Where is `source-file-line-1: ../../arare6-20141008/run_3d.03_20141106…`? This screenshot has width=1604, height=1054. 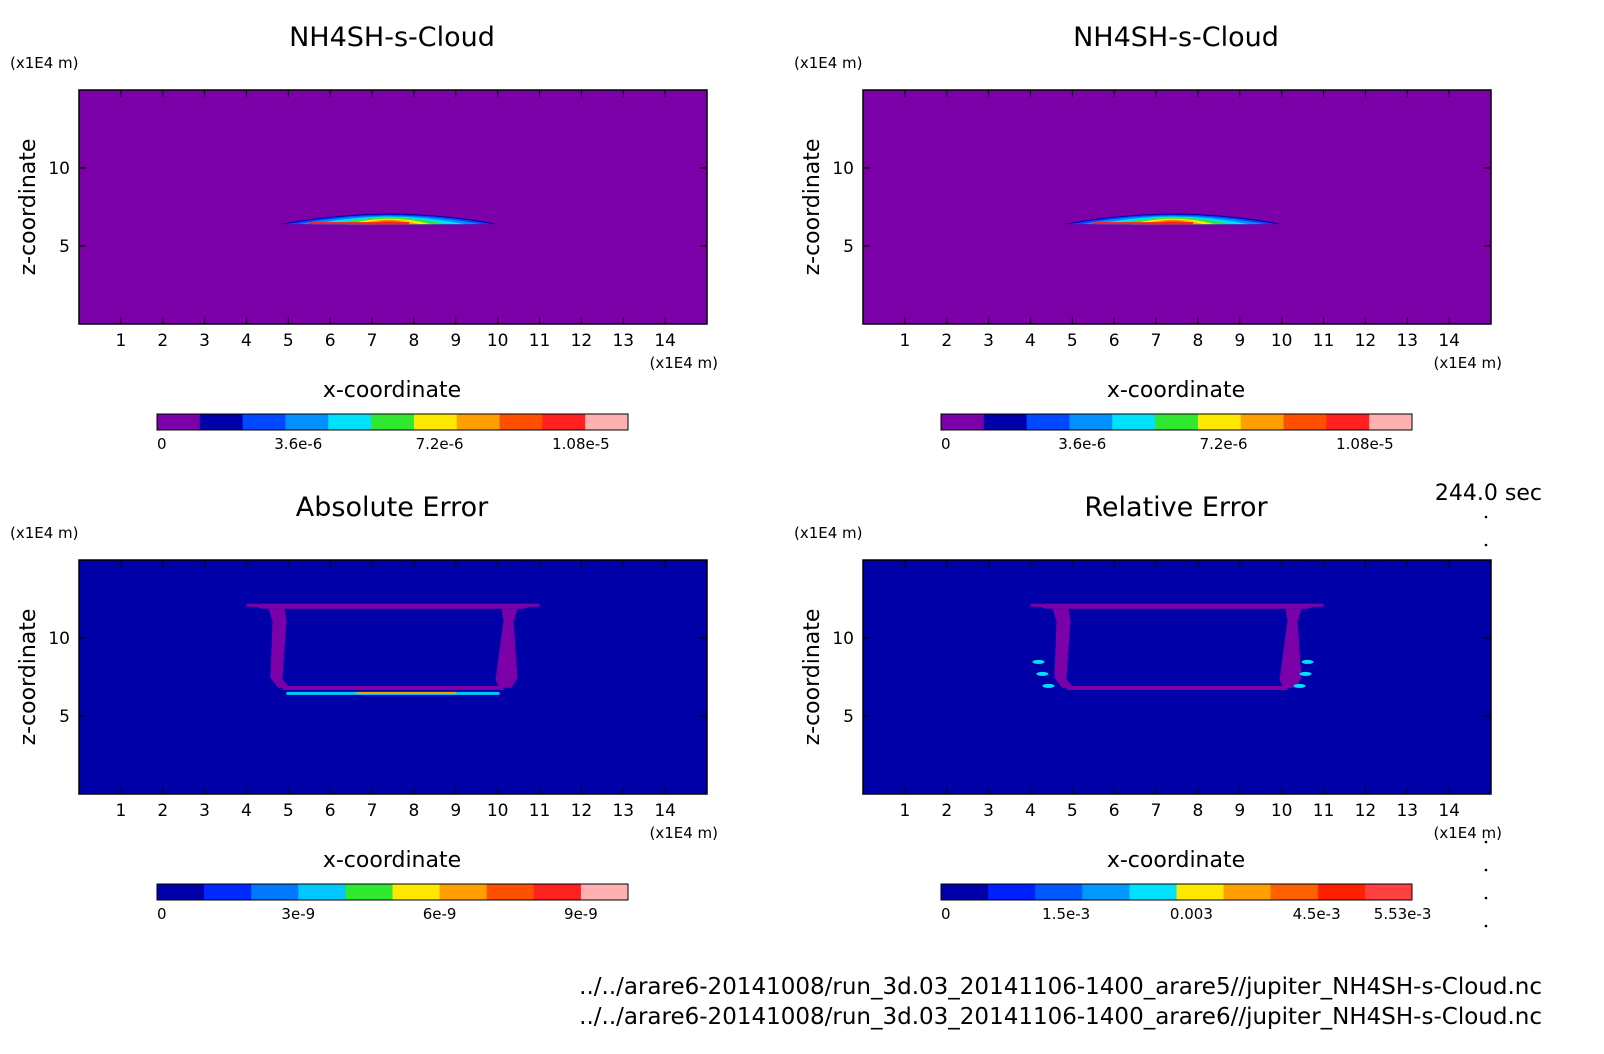
source-file-line-1: ../../arare6-20141008/run_3d.03_20141106… is located at coordinates (1060, 987).